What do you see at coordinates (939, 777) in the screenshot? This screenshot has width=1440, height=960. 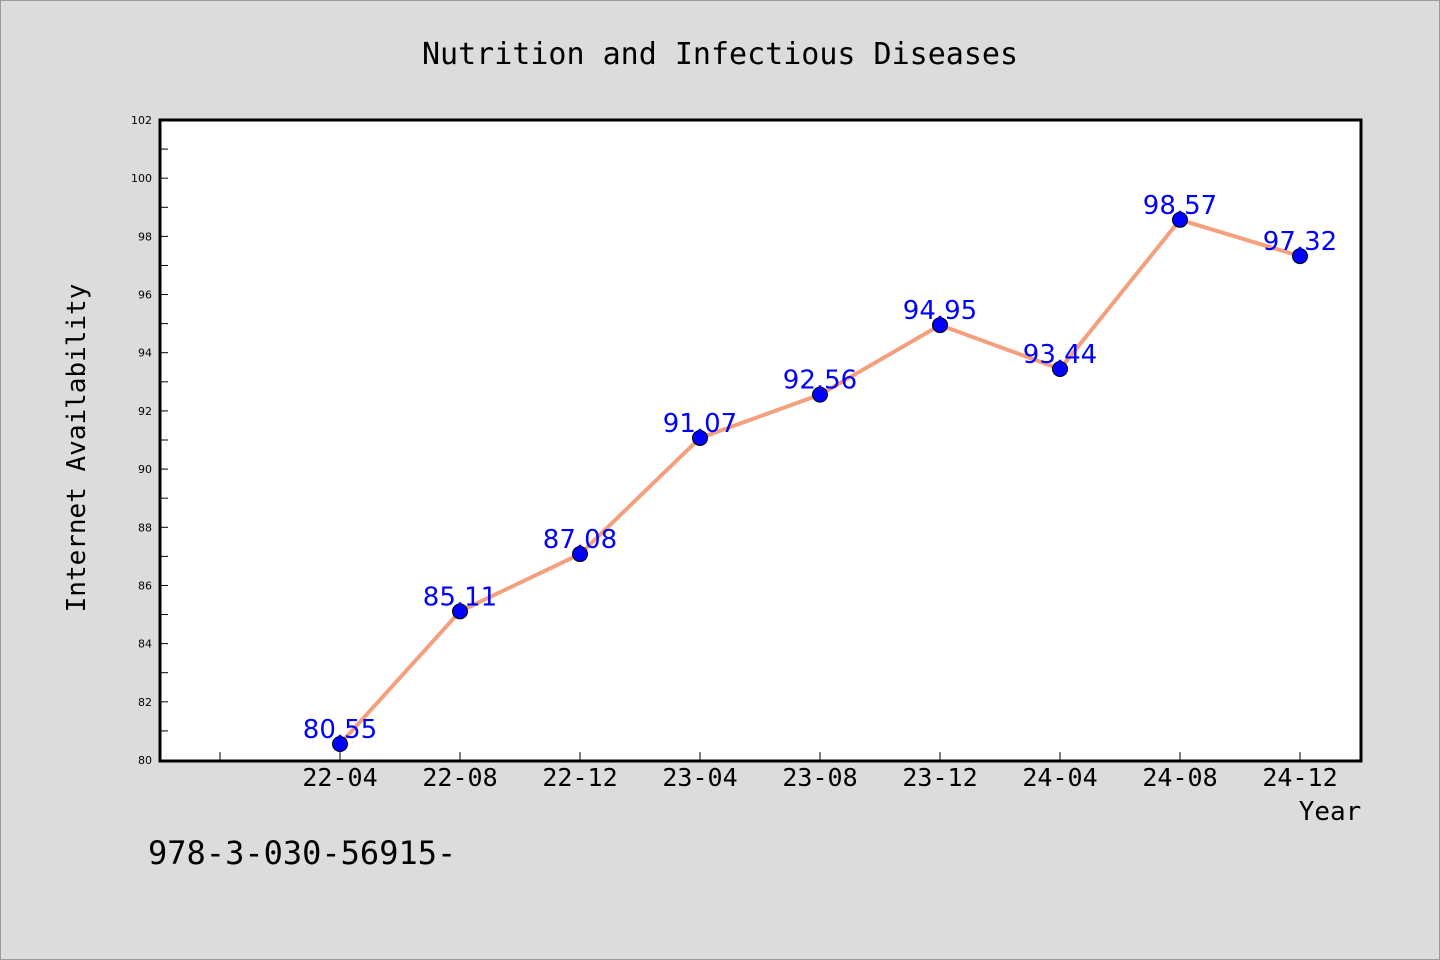 I see `x-tick-label: 23-12` at bounding box center [939, 777].